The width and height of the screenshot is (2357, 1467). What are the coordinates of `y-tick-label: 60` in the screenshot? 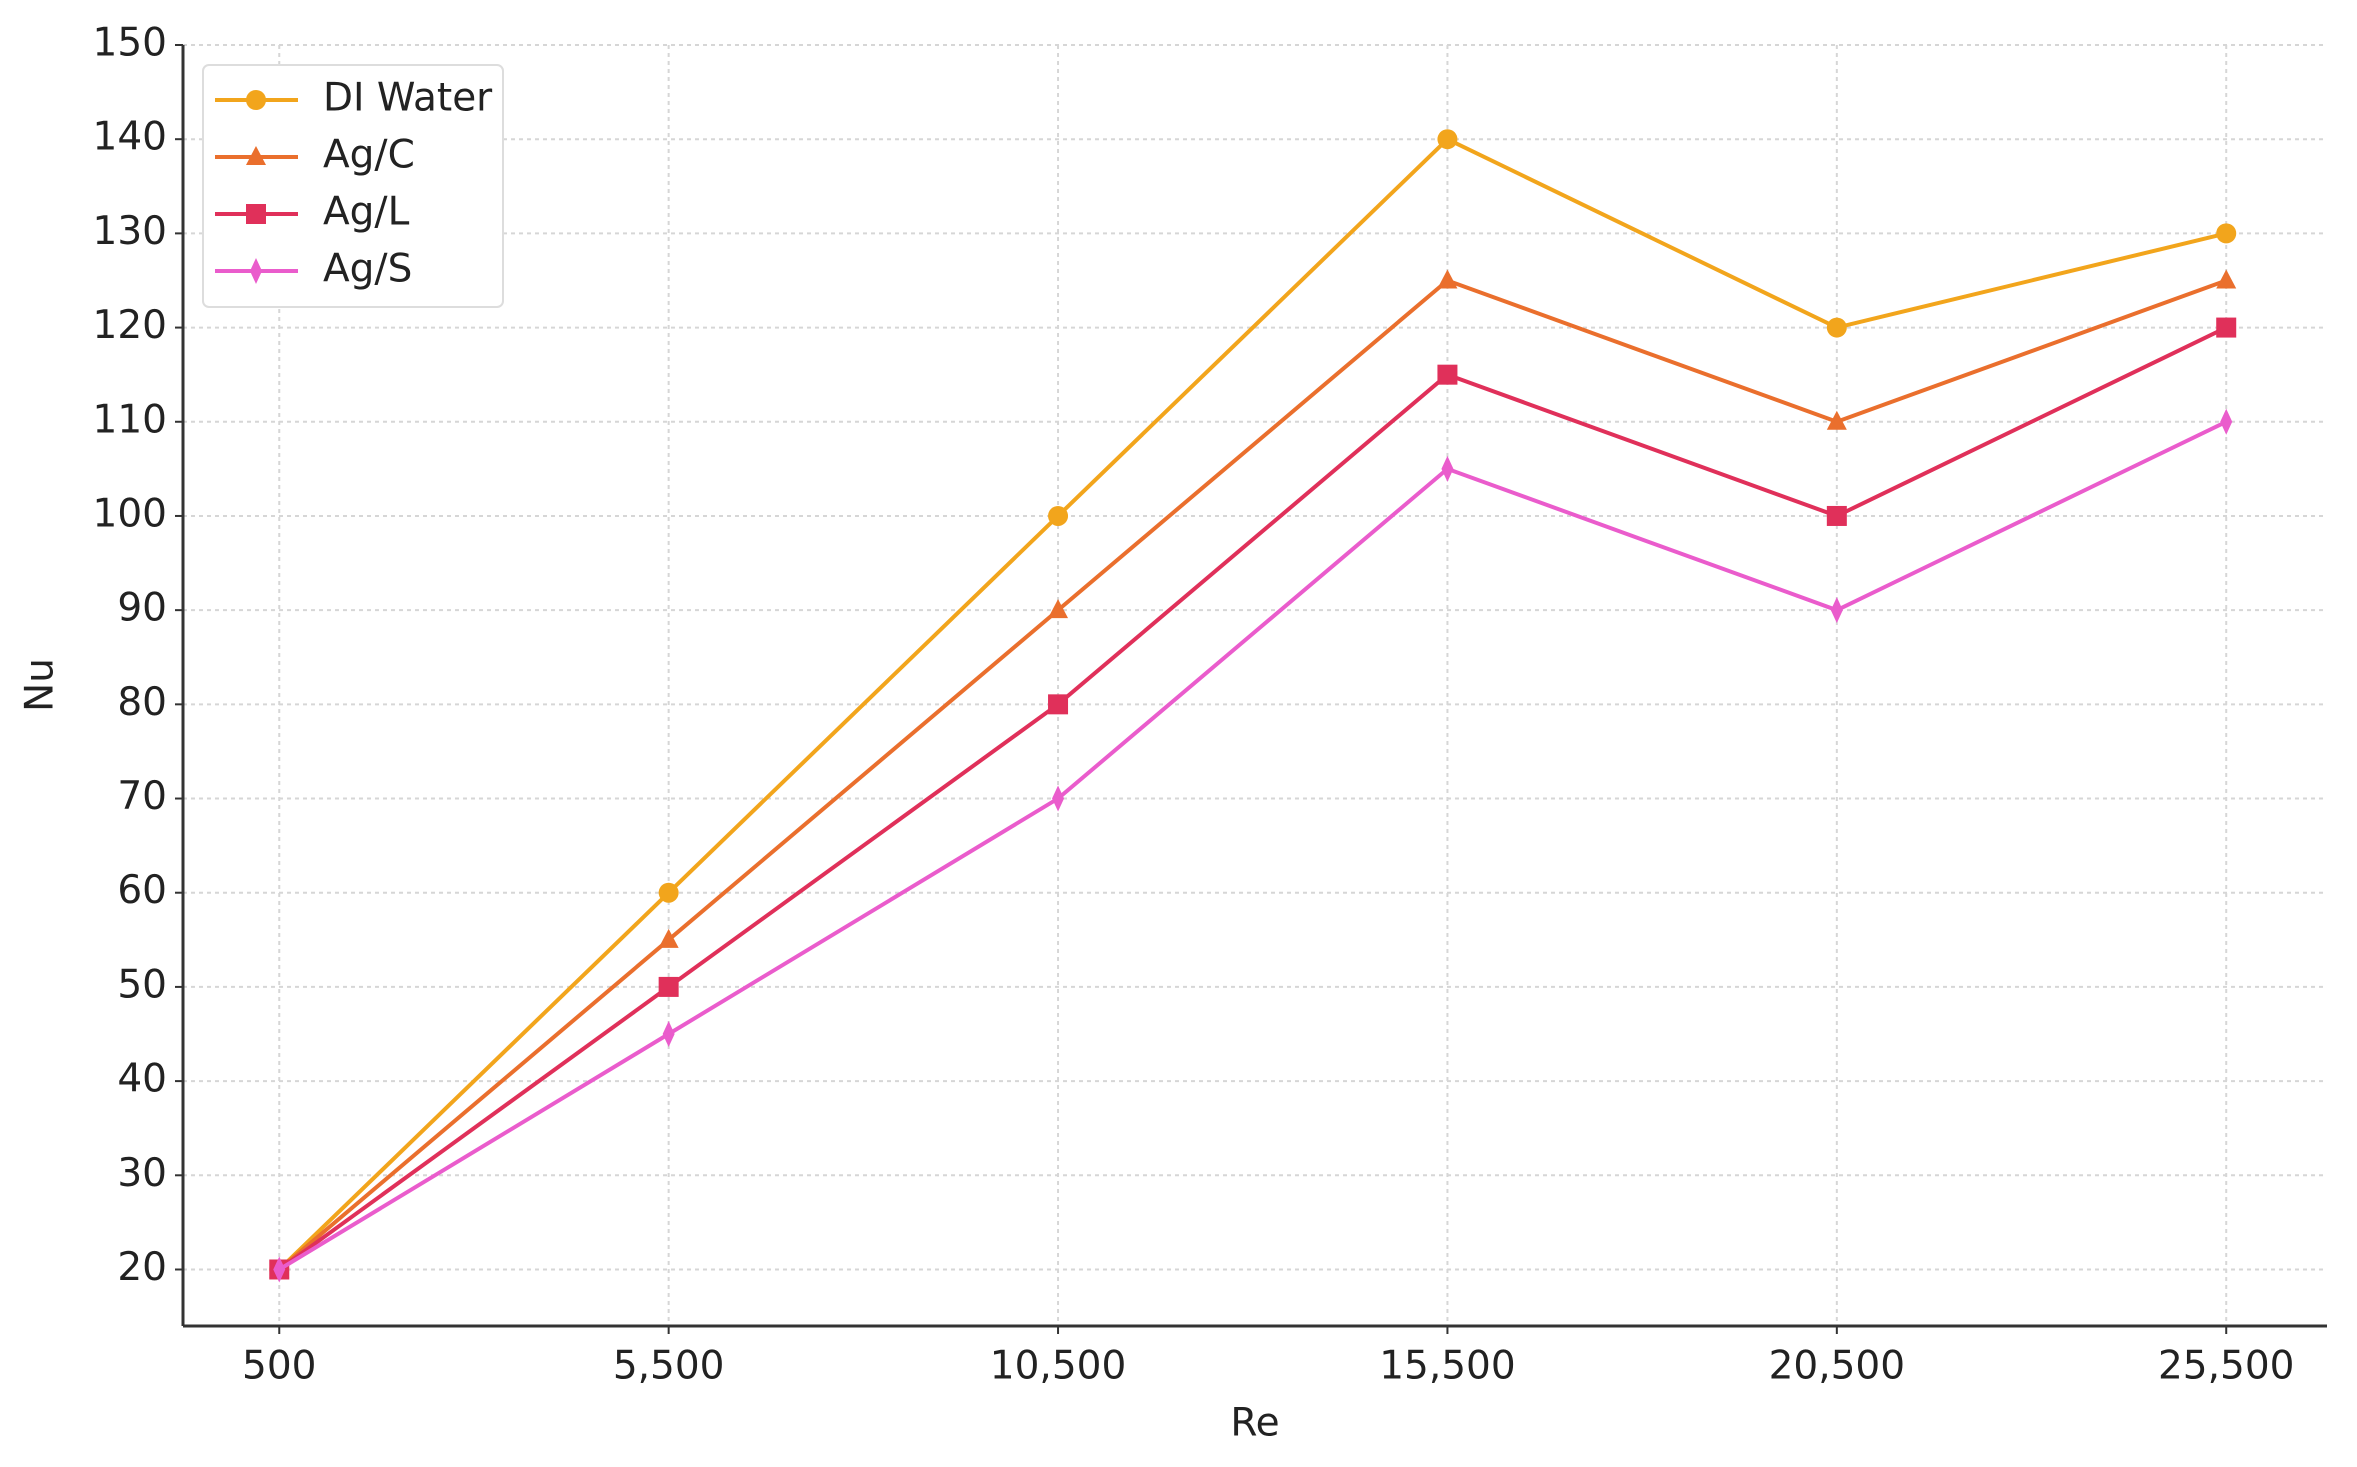 It's located at (142, 890).